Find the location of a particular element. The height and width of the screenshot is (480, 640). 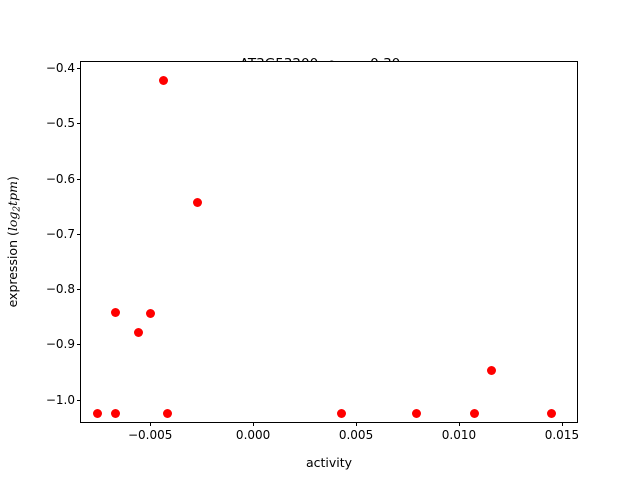

x-tick-label: 0.000 is located at coordinates (253, 435).